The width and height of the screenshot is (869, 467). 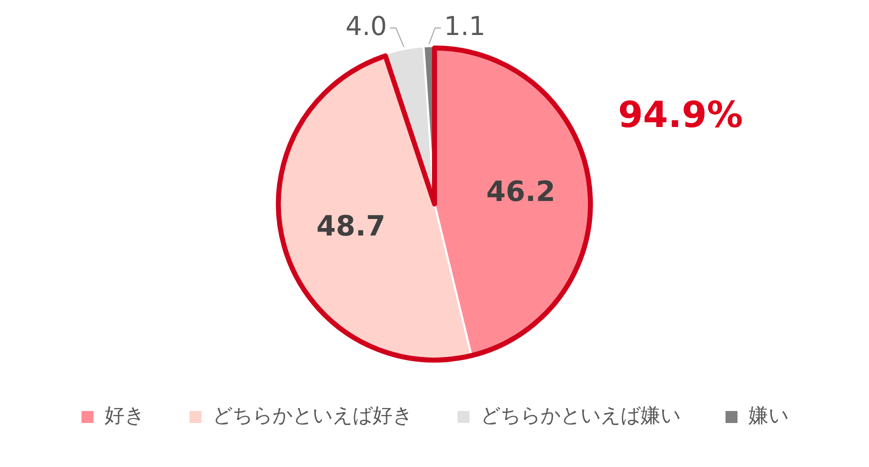 What do you see at coordinates (680, 115) in the screenshot?
I see `text: 94.9%` at bounding box center [680, 115].